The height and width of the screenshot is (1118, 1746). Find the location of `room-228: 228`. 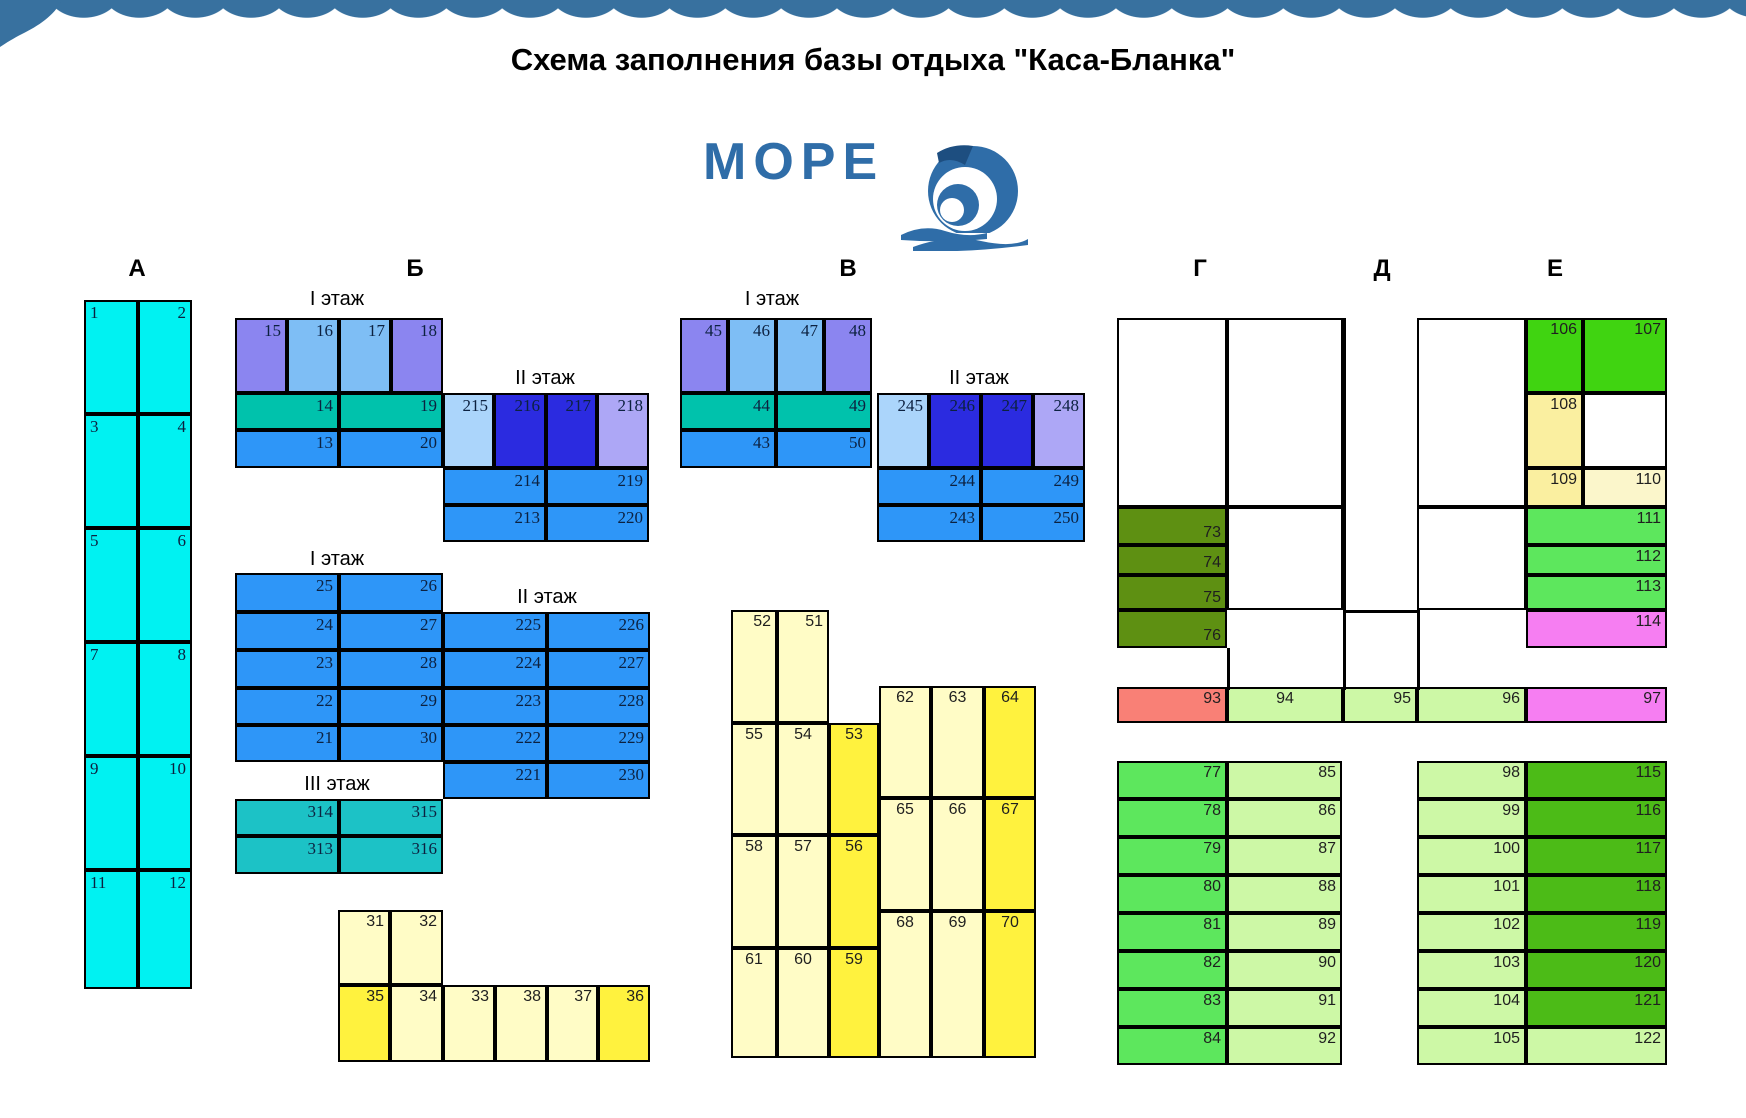

room-228: 228 is located at coordinates (598, 706).